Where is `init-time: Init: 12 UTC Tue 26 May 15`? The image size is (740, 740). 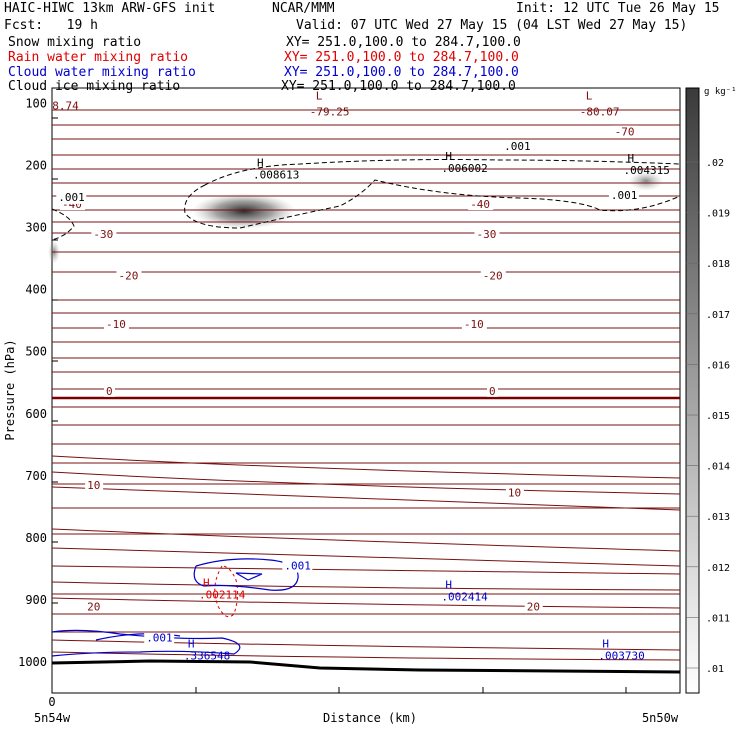
init-time: Init: 12 UTC Tue 26 May 15 is located at coordinates (618, 8).